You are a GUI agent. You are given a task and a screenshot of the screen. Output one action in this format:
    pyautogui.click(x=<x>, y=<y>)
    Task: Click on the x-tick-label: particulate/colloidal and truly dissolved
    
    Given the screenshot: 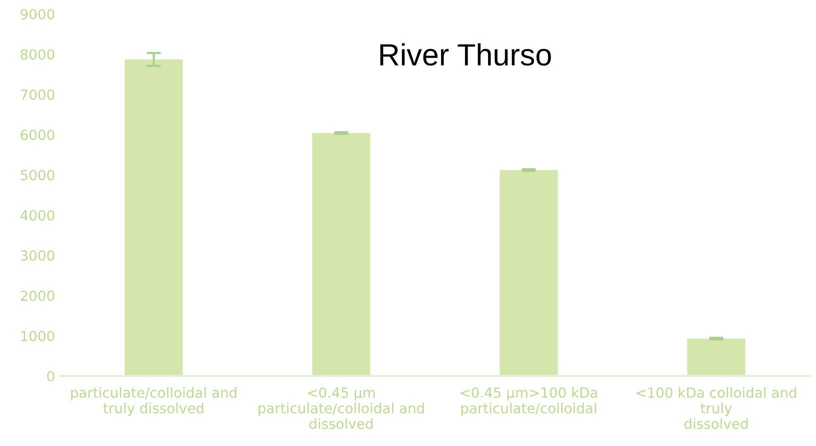 What is the action you would take?
    pyautogui.click(x=153, y=401)
    